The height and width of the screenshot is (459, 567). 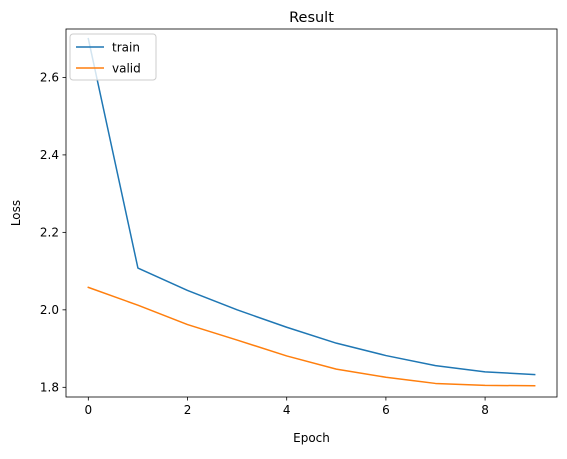 I want to click on y-tick-label: 2.2, so click(x=49, y=233).